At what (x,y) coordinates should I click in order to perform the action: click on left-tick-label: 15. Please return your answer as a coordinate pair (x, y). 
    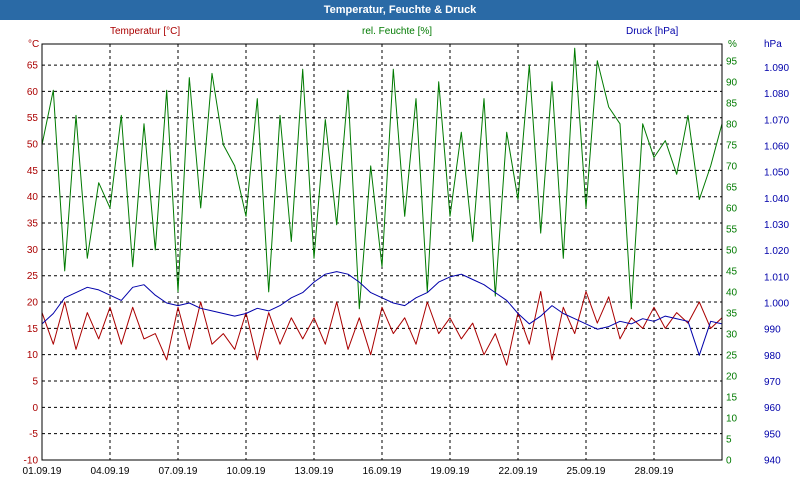
    Looking at the image, I should click on (33, 329).